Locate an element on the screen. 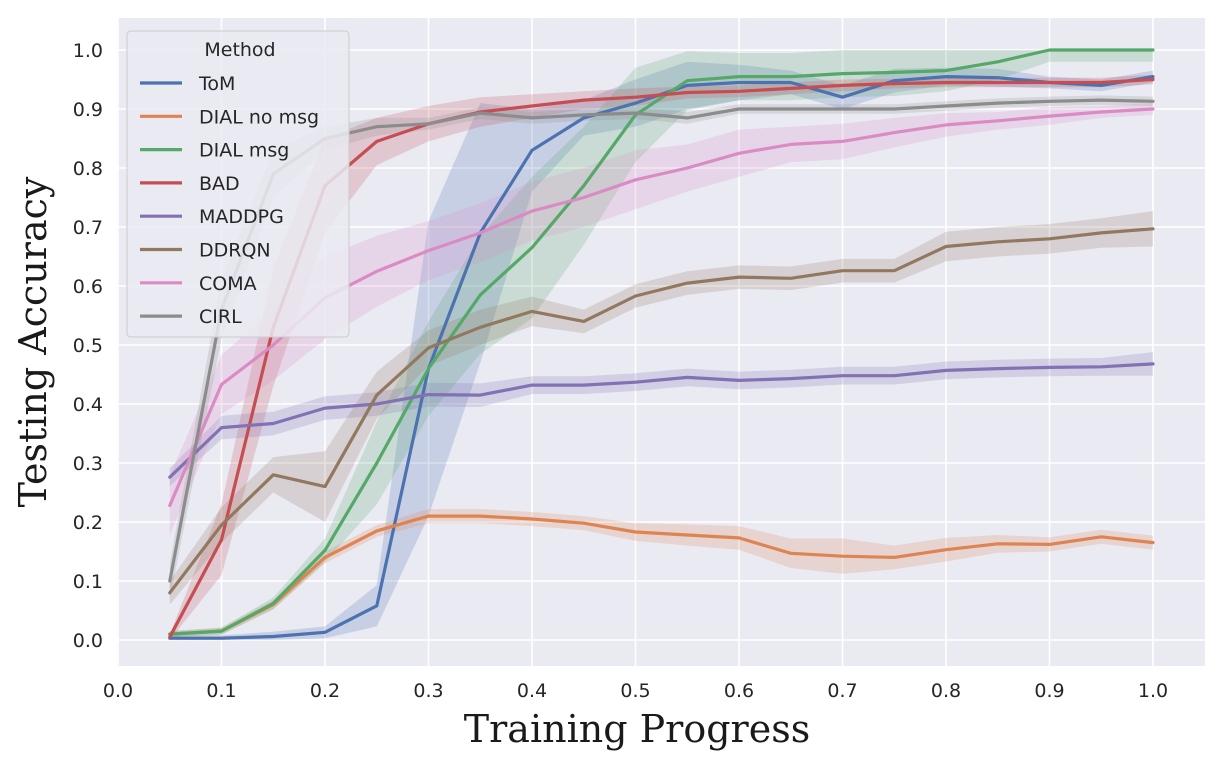  y-tick-label: 0.6 is located at coordinates (88, 287).